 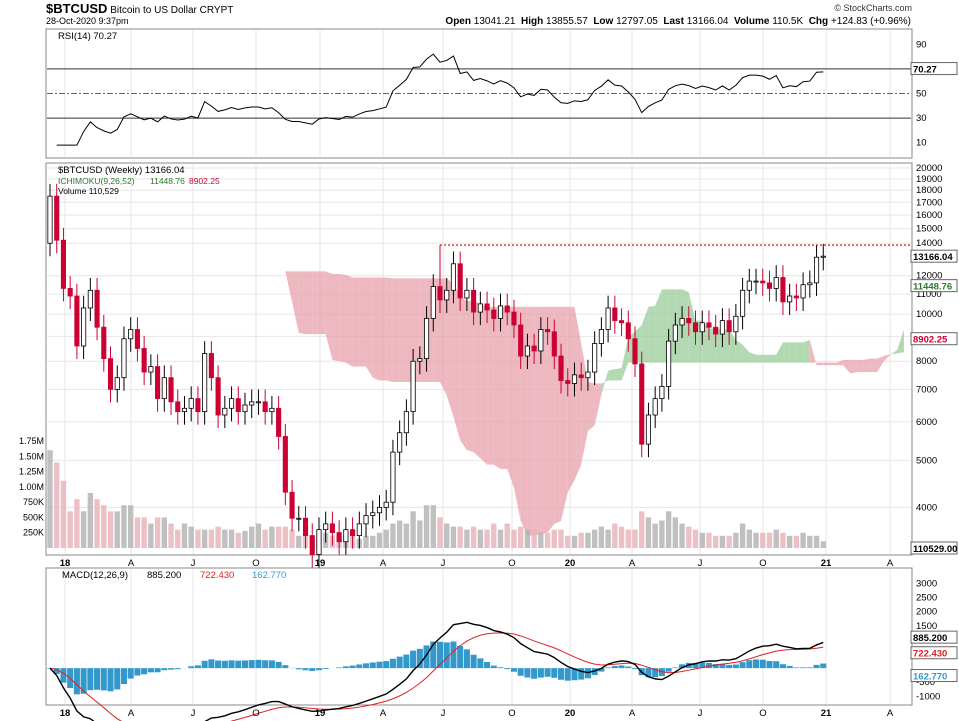 What do you see at coordinates (65, 713) in the screenshot?
I see `x-tick-label: 18` at bounding box center [65, 713].